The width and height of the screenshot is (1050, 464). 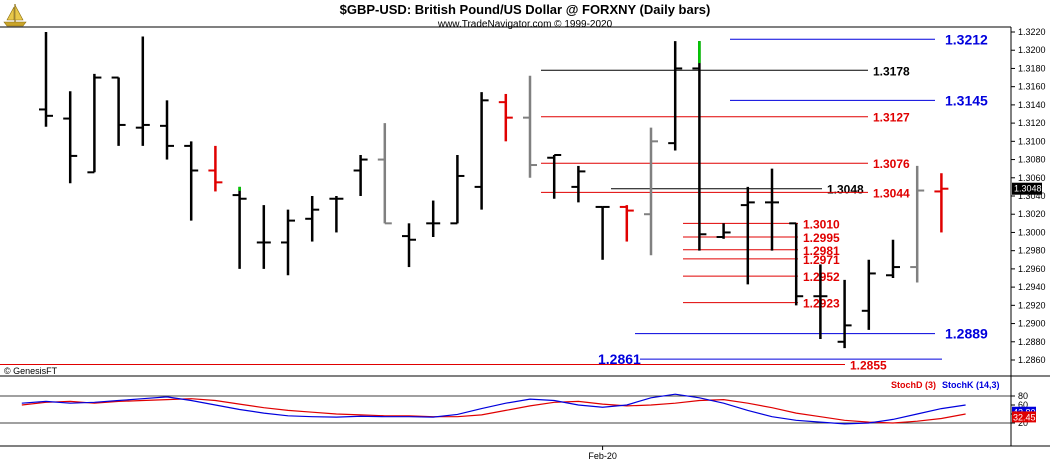 I want to click on level-label: 1.3145, so click(x=966, y=100).